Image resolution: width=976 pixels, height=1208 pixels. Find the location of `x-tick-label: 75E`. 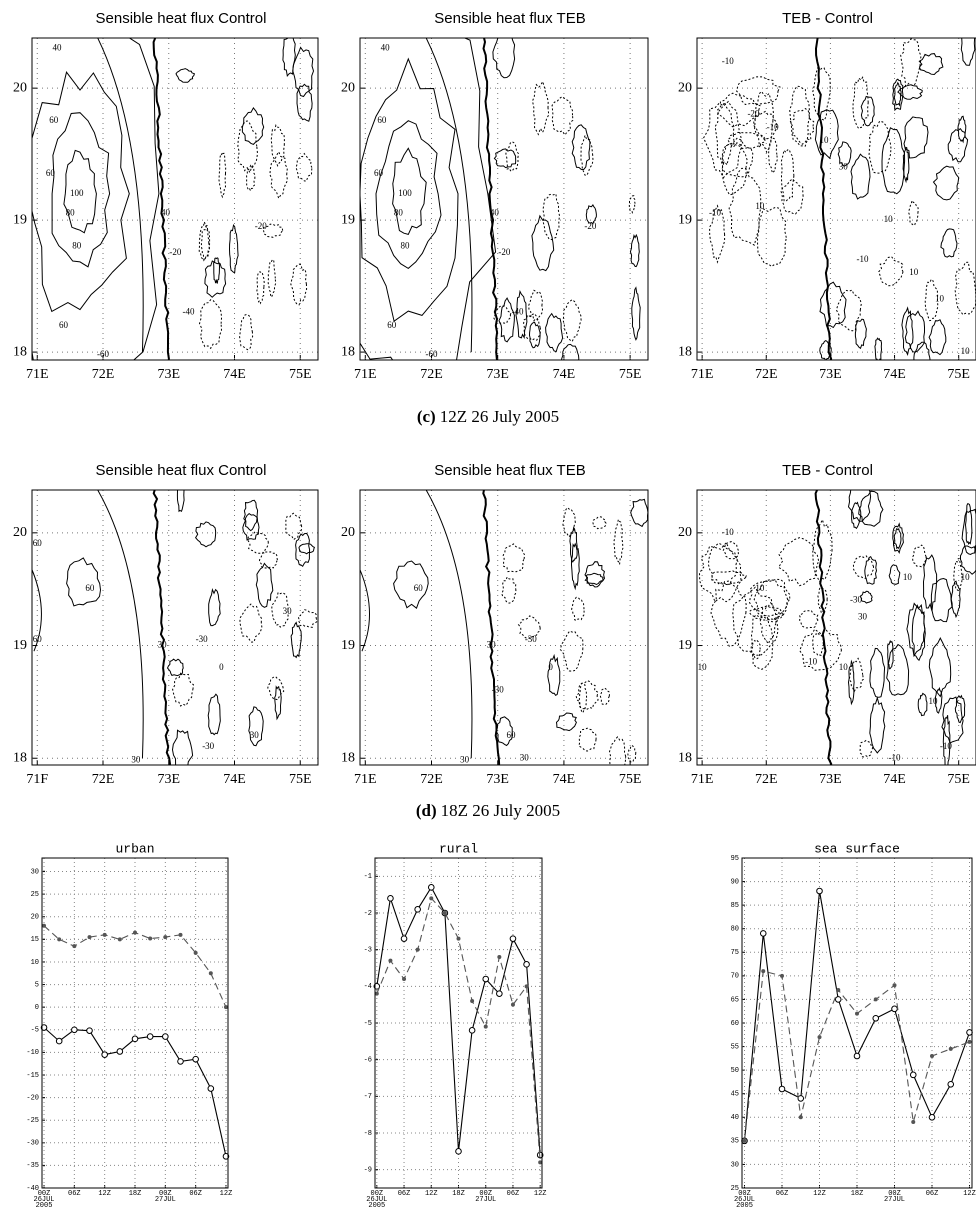

x-tick-label: 75E is located at coordinates (958, 374).